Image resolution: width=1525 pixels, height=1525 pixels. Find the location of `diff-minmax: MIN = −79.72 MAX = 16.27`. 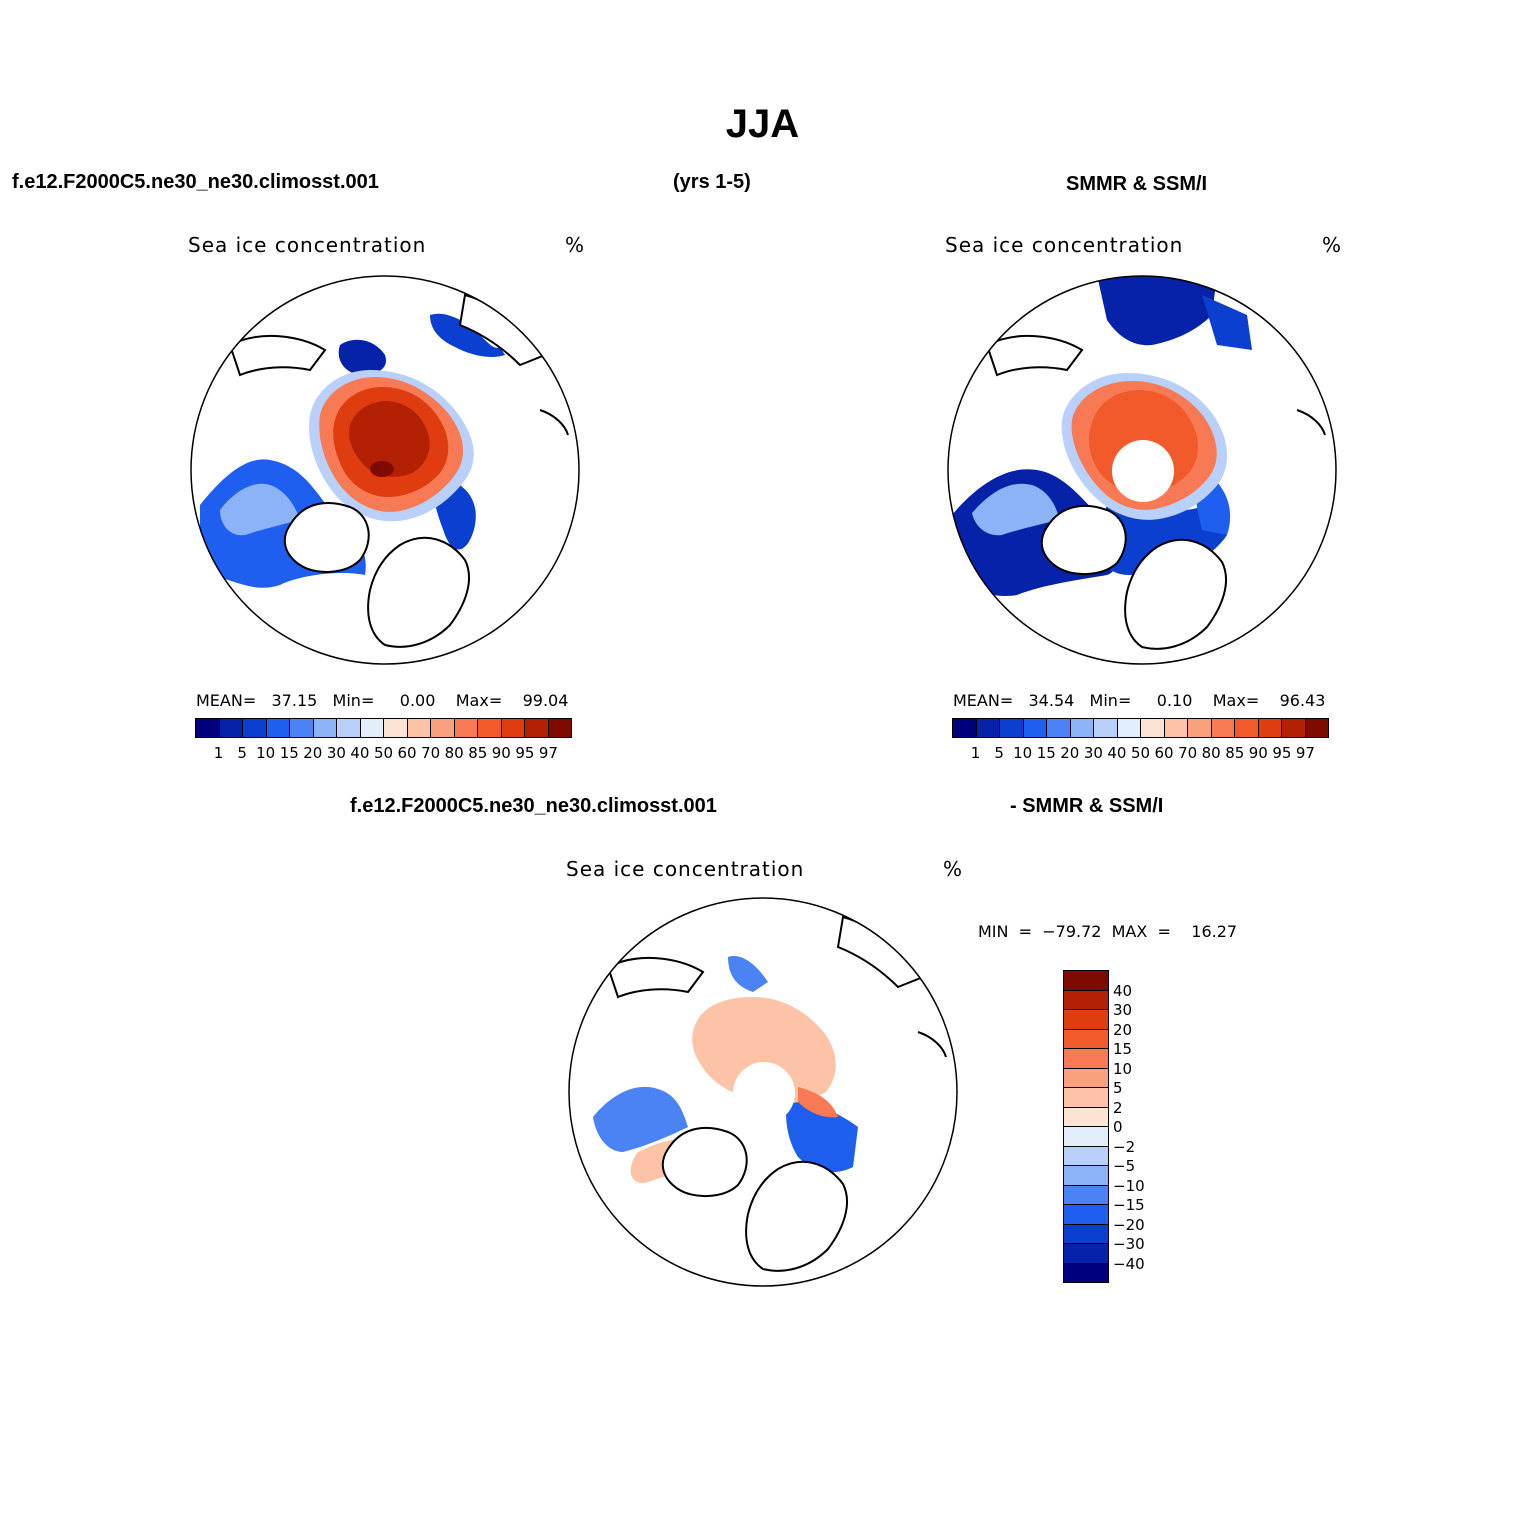

diff-minmax: MIN = −79.72 MAX = 16.27 is located at coordinates (1108, 931).